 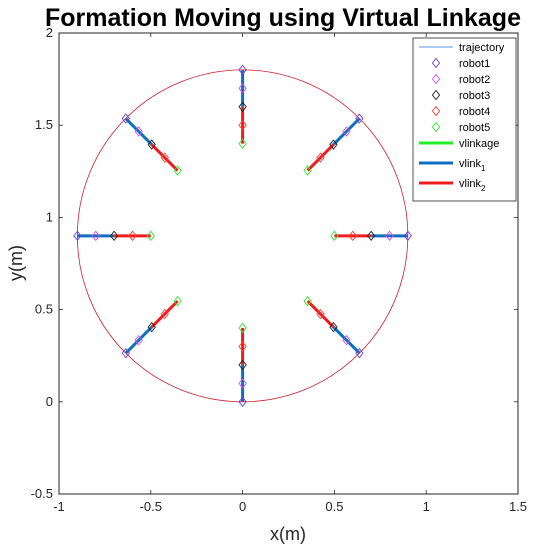 I want to click on legend-robot3-label: robot3, so click(x=474, y=96).